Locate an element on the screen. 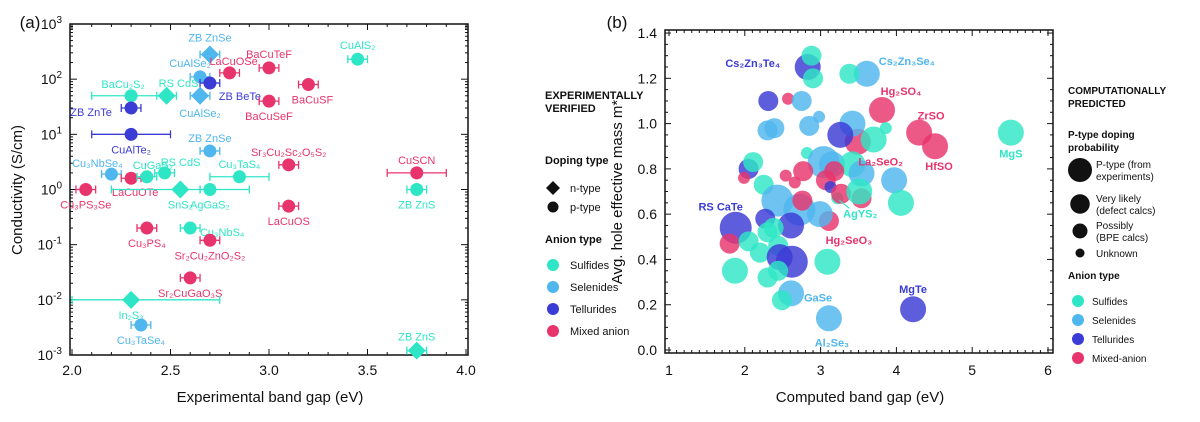 The height and width of the screenshot is (422, 1200). bubble-label: HfSO is located at coordinates (939, 167).